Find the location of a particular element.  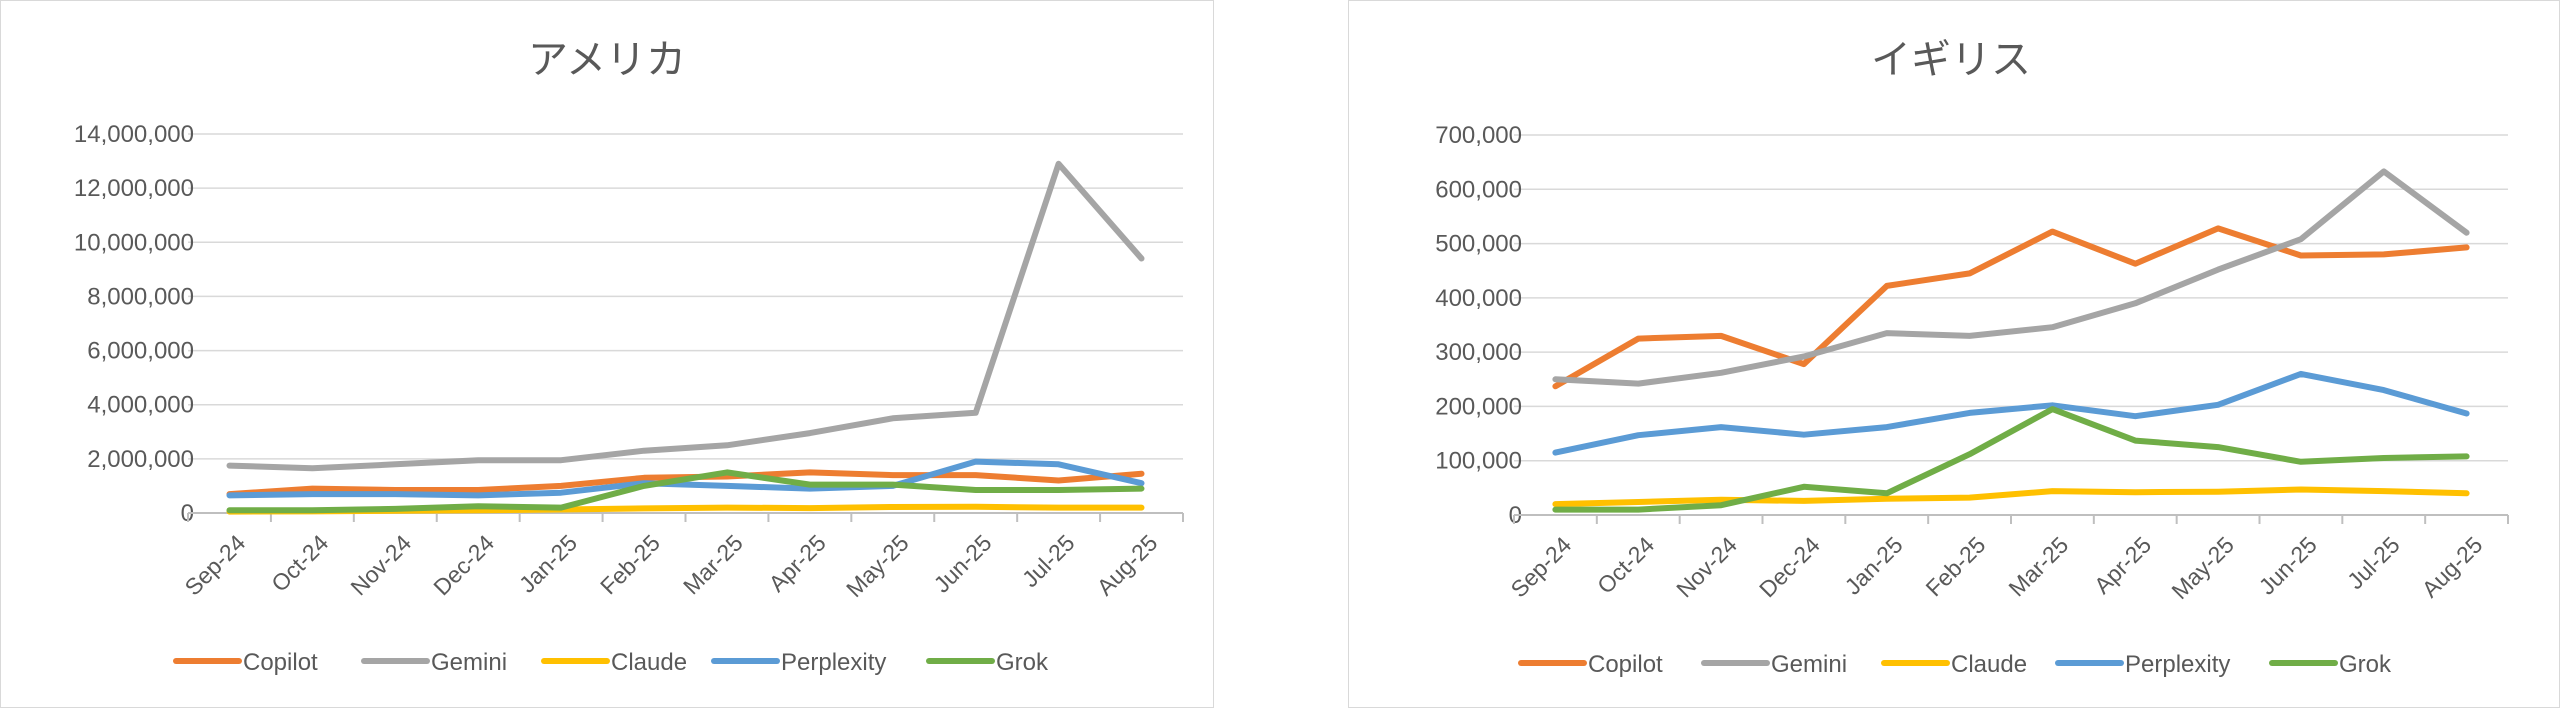

y-tick-label: 8,000,000 is located at coordinates (140, 296).